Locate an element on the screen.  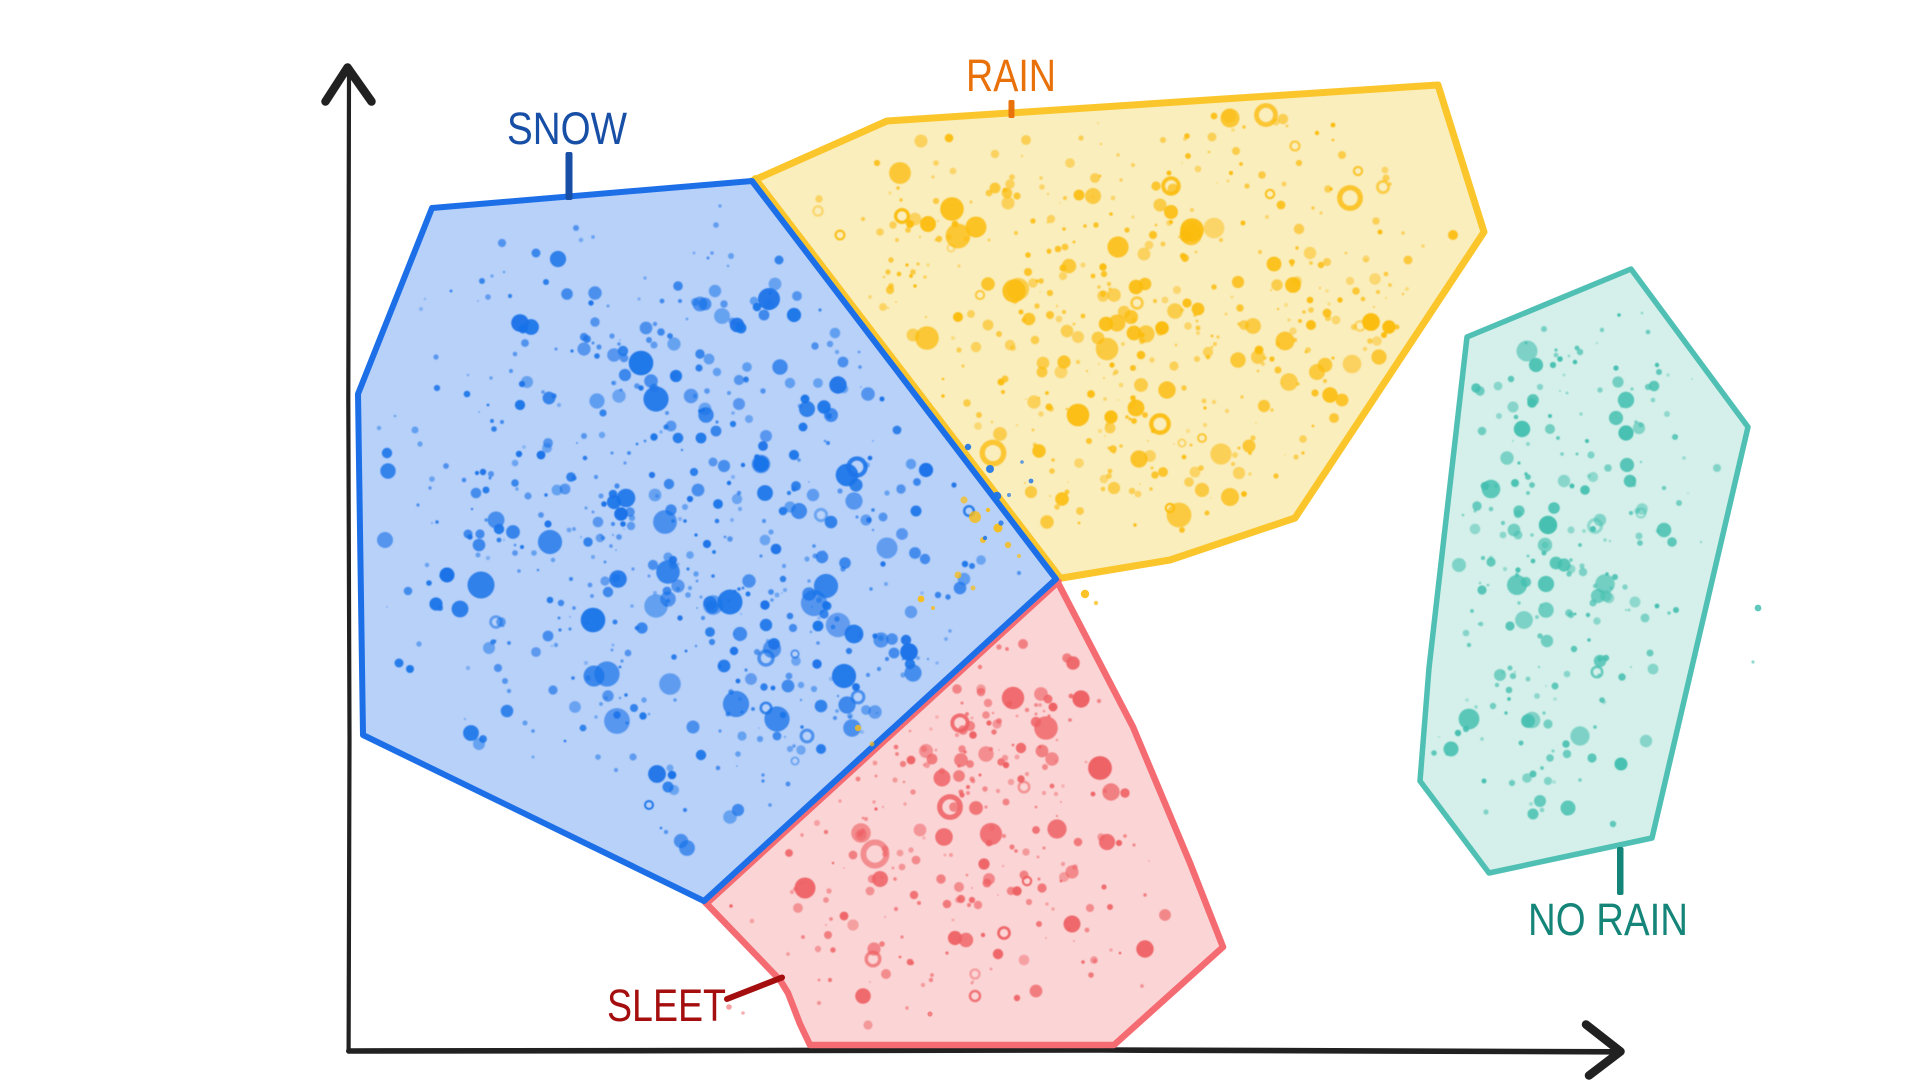
svg-text: SNOW is located at coordinates (567, 128).